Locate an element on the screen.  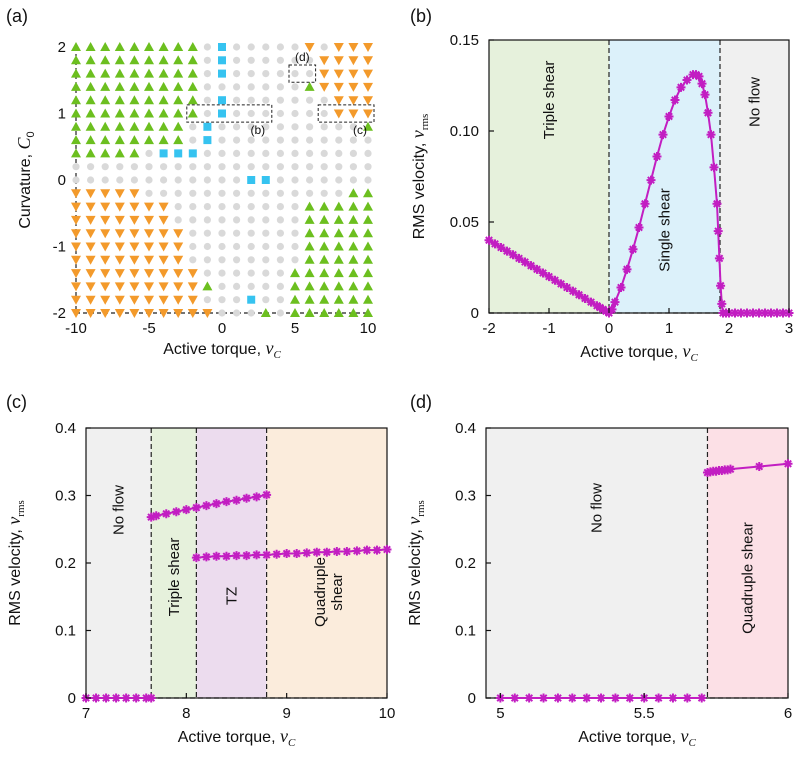
inset-box is located at coordinates (229, 113).